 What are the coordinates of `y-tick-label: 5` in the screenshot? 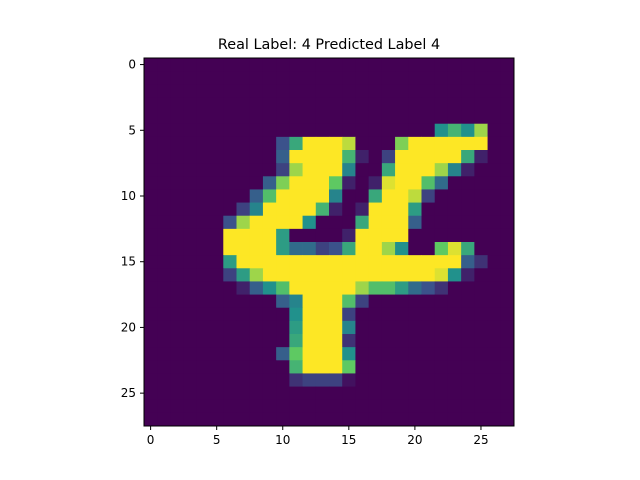 It's located at (132, 130).